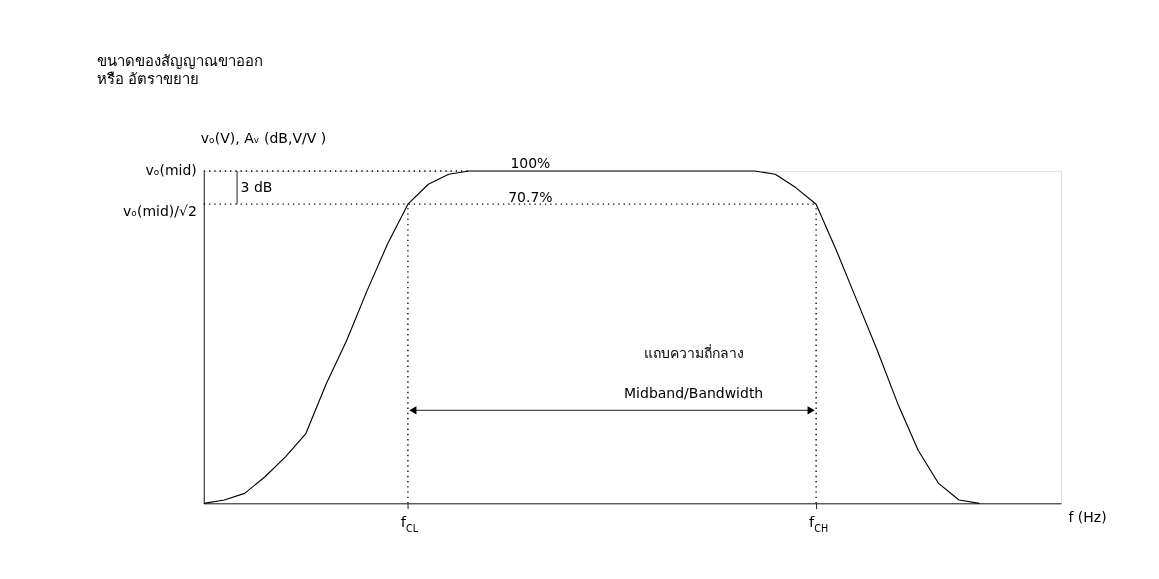 The image size is (1159, 579). Describe the element at coordinates (530, 196) in the screenshot. I see `annotation: 70.7%` at that location.